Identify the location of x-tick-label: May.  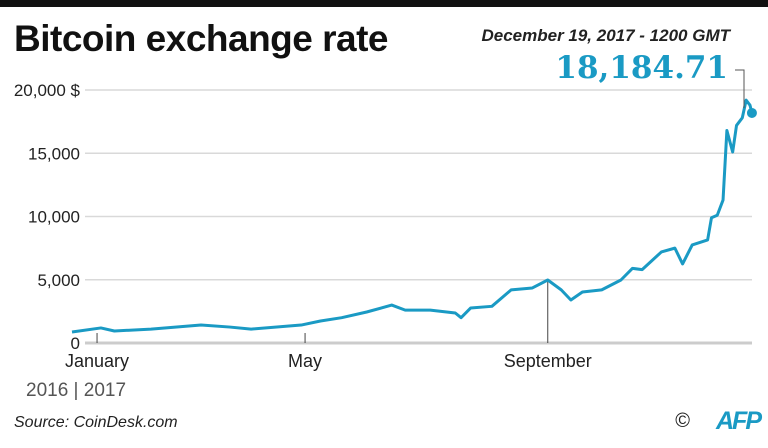
(305, 361).